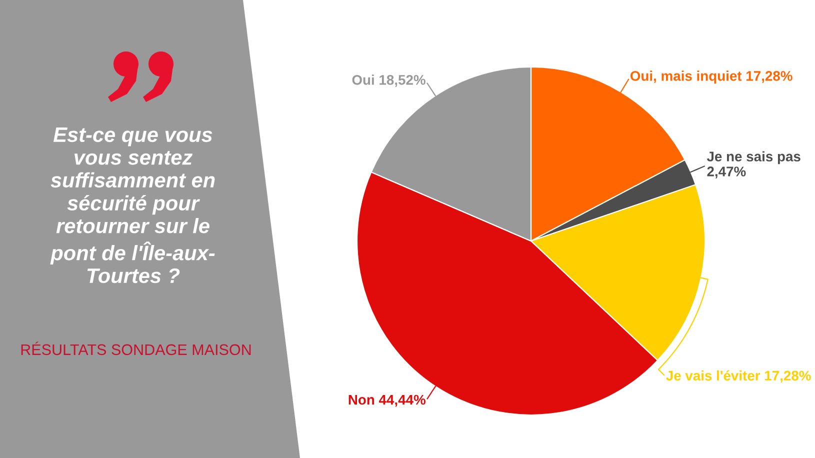 Image resolution: width=815 pixels, height=458 pixels. I want to click on data-label: 2,47%, so click(726, 172).